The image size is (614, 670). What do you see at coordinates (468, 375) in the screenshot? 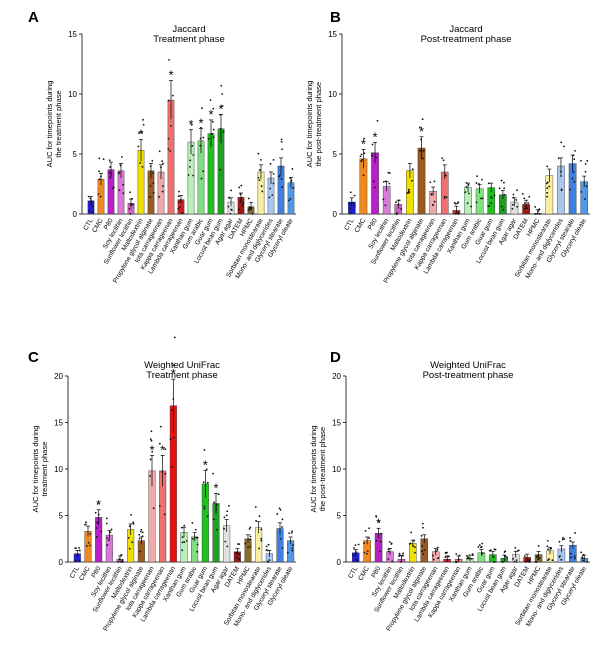
I see `chart-title: Post-treatment phase` at bounding box center [468, 375].